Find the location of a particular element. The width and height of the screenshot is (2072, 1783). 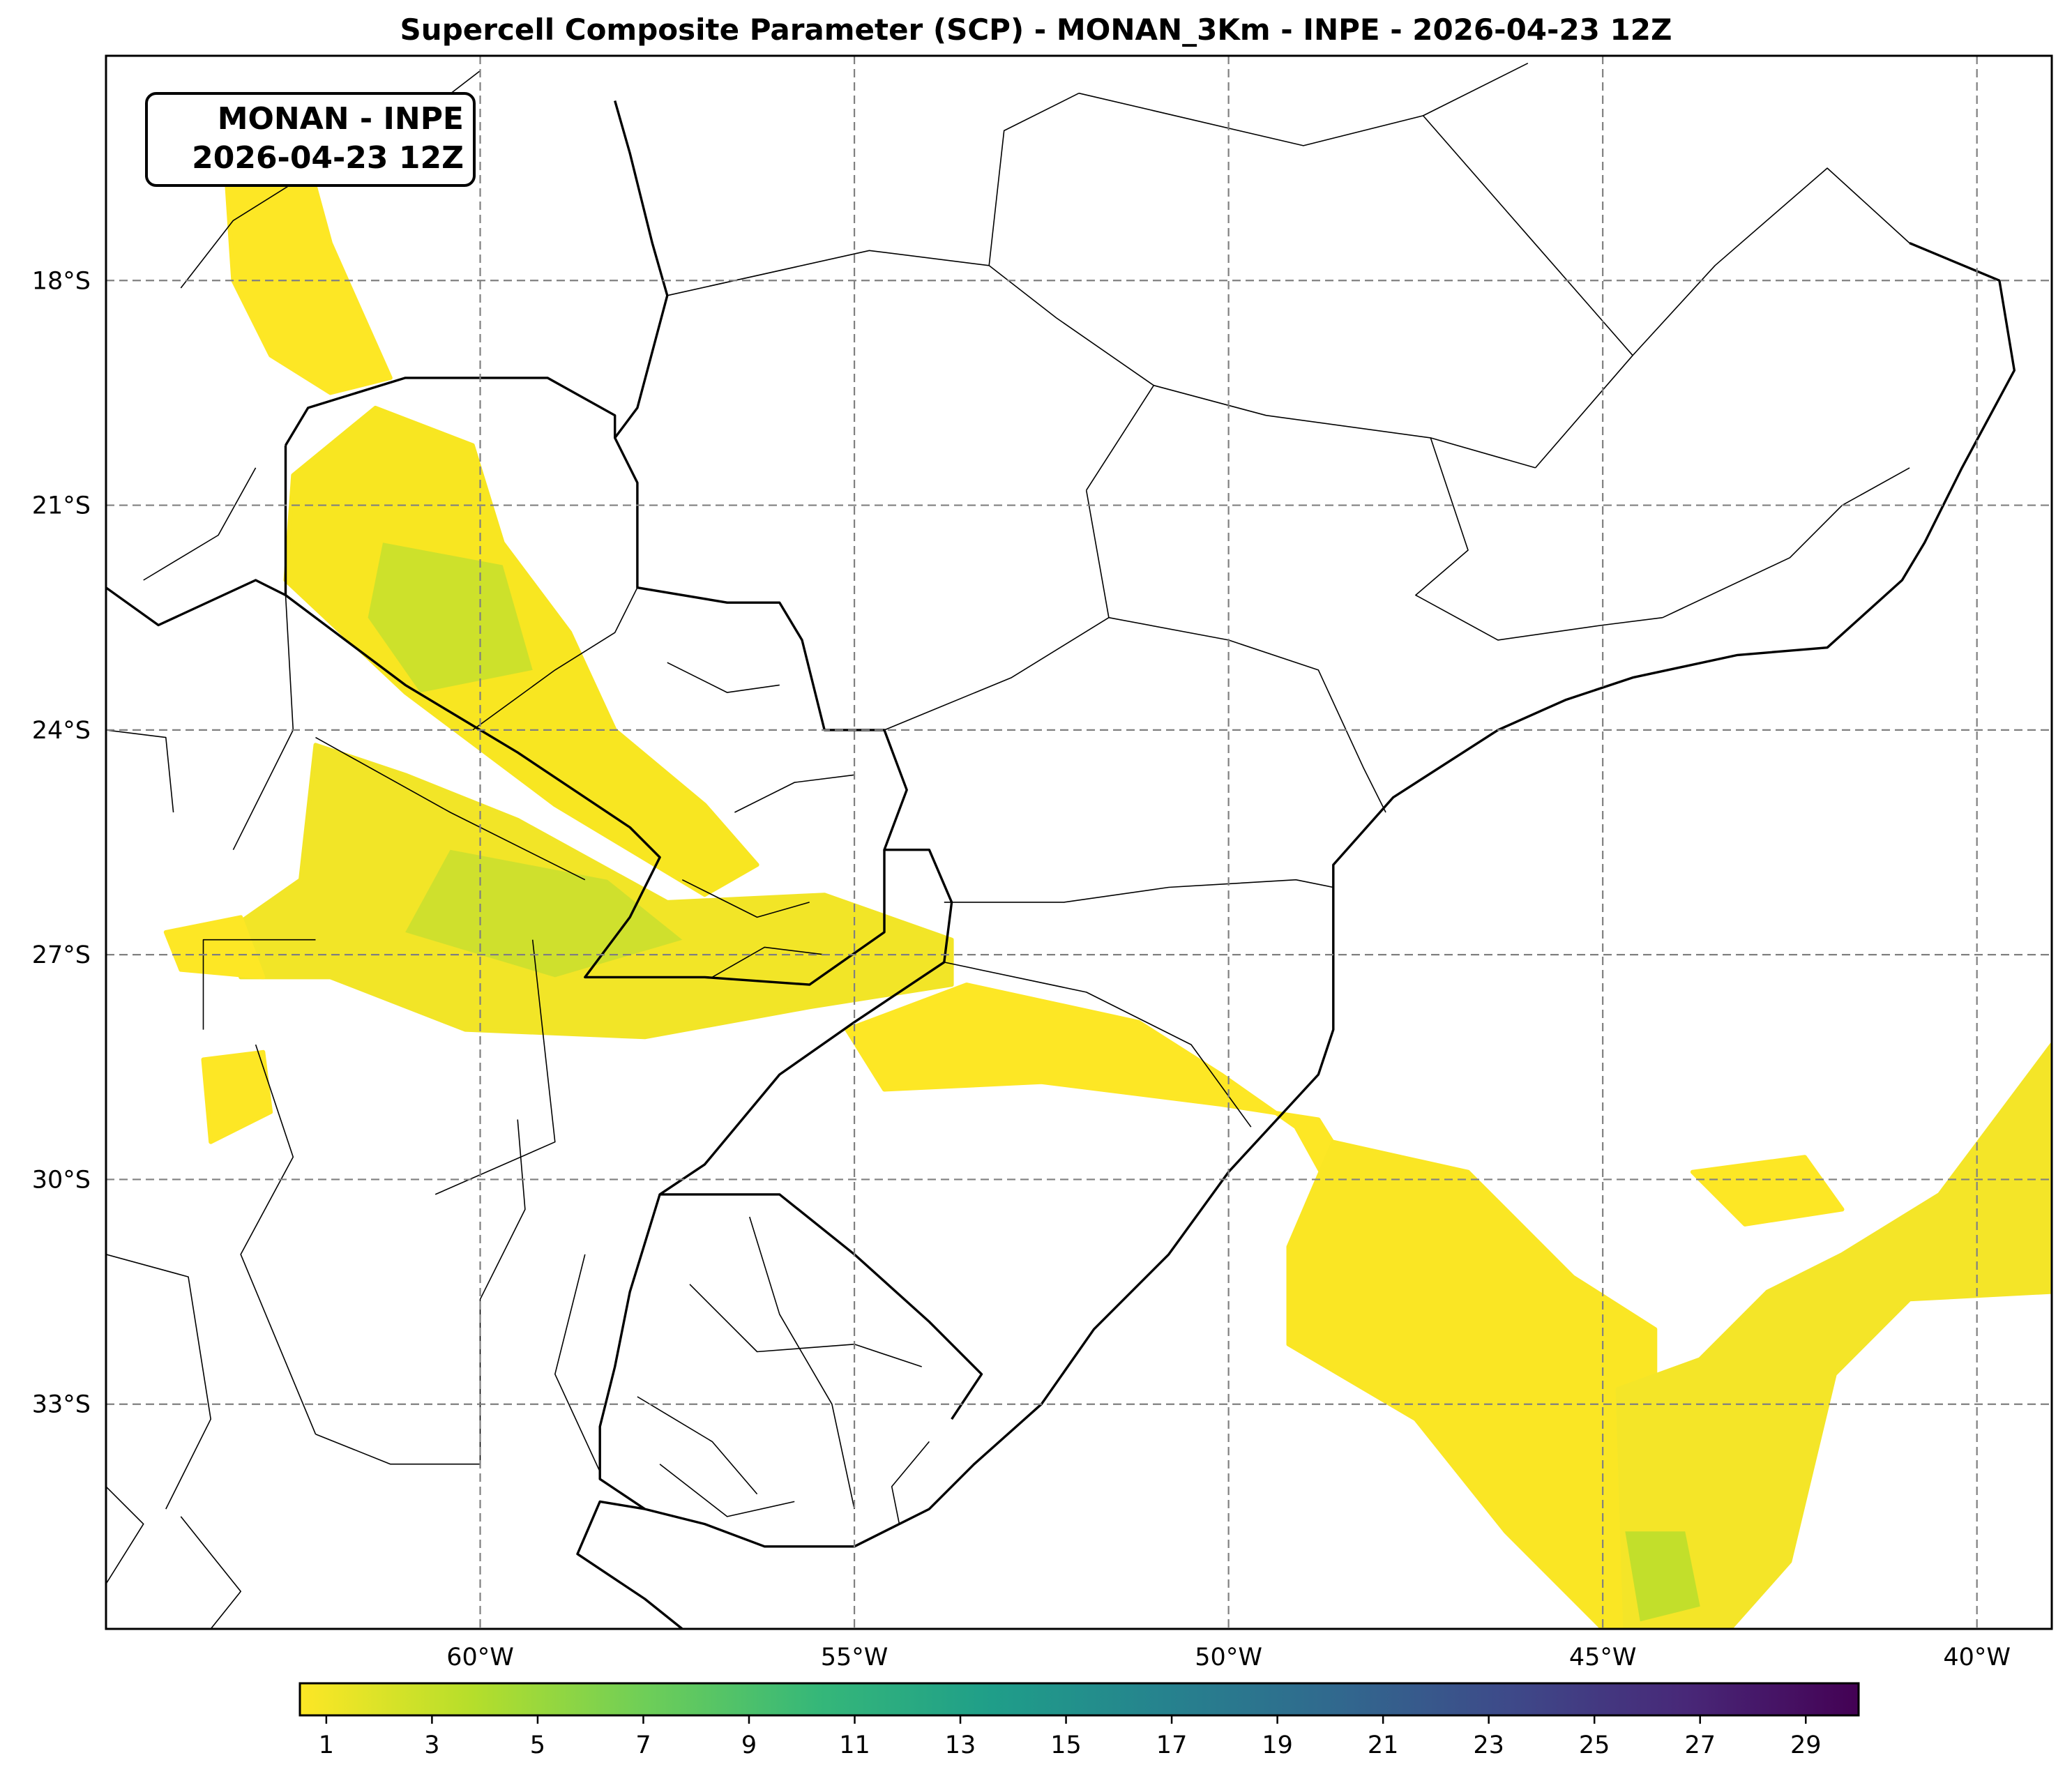

colorbar: 1 3 5 7 9 11 13 15 17 19 21 23 25 27 29 is located at coordinates (1079, 1720).